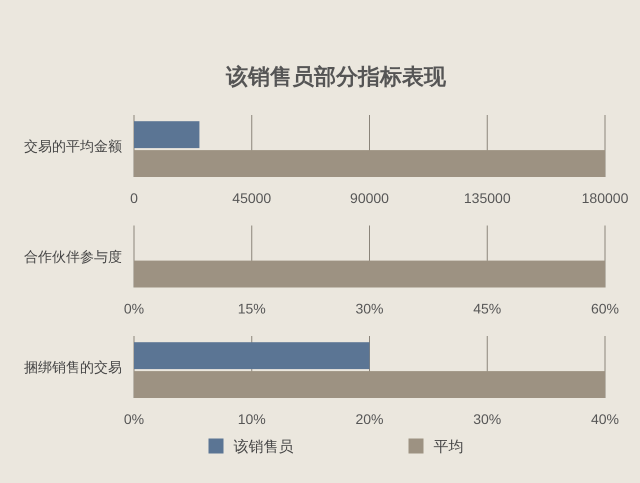 The height and width of the screenshot is (483, 640). I want to click on x-tick-label: 45000, so click(252, 198).